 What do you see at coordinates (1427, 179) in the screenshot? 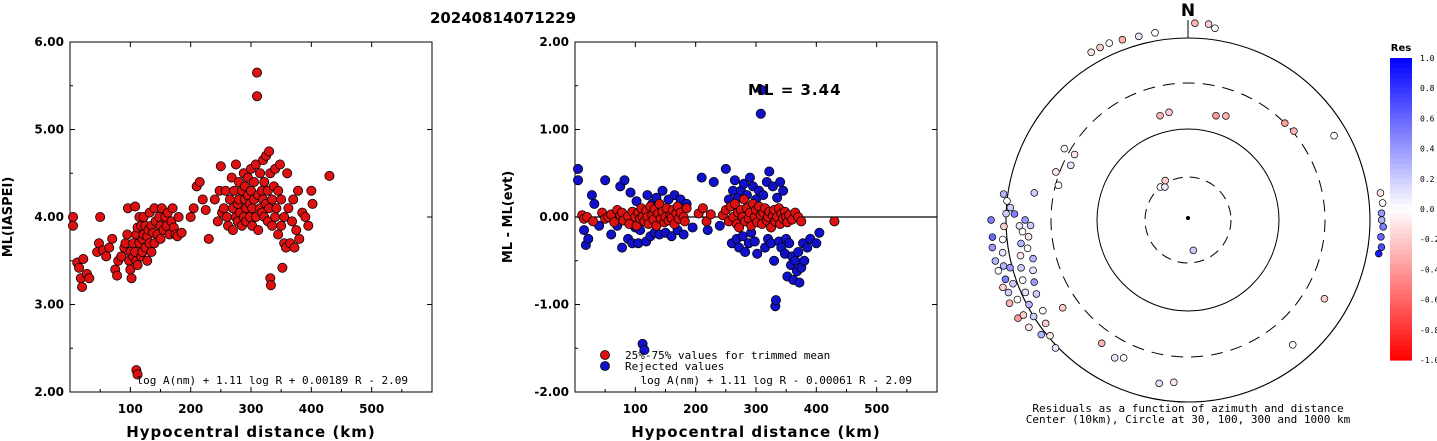
I see `colorbar-tick-label: 0.2` at bounding box center [1427, 179].